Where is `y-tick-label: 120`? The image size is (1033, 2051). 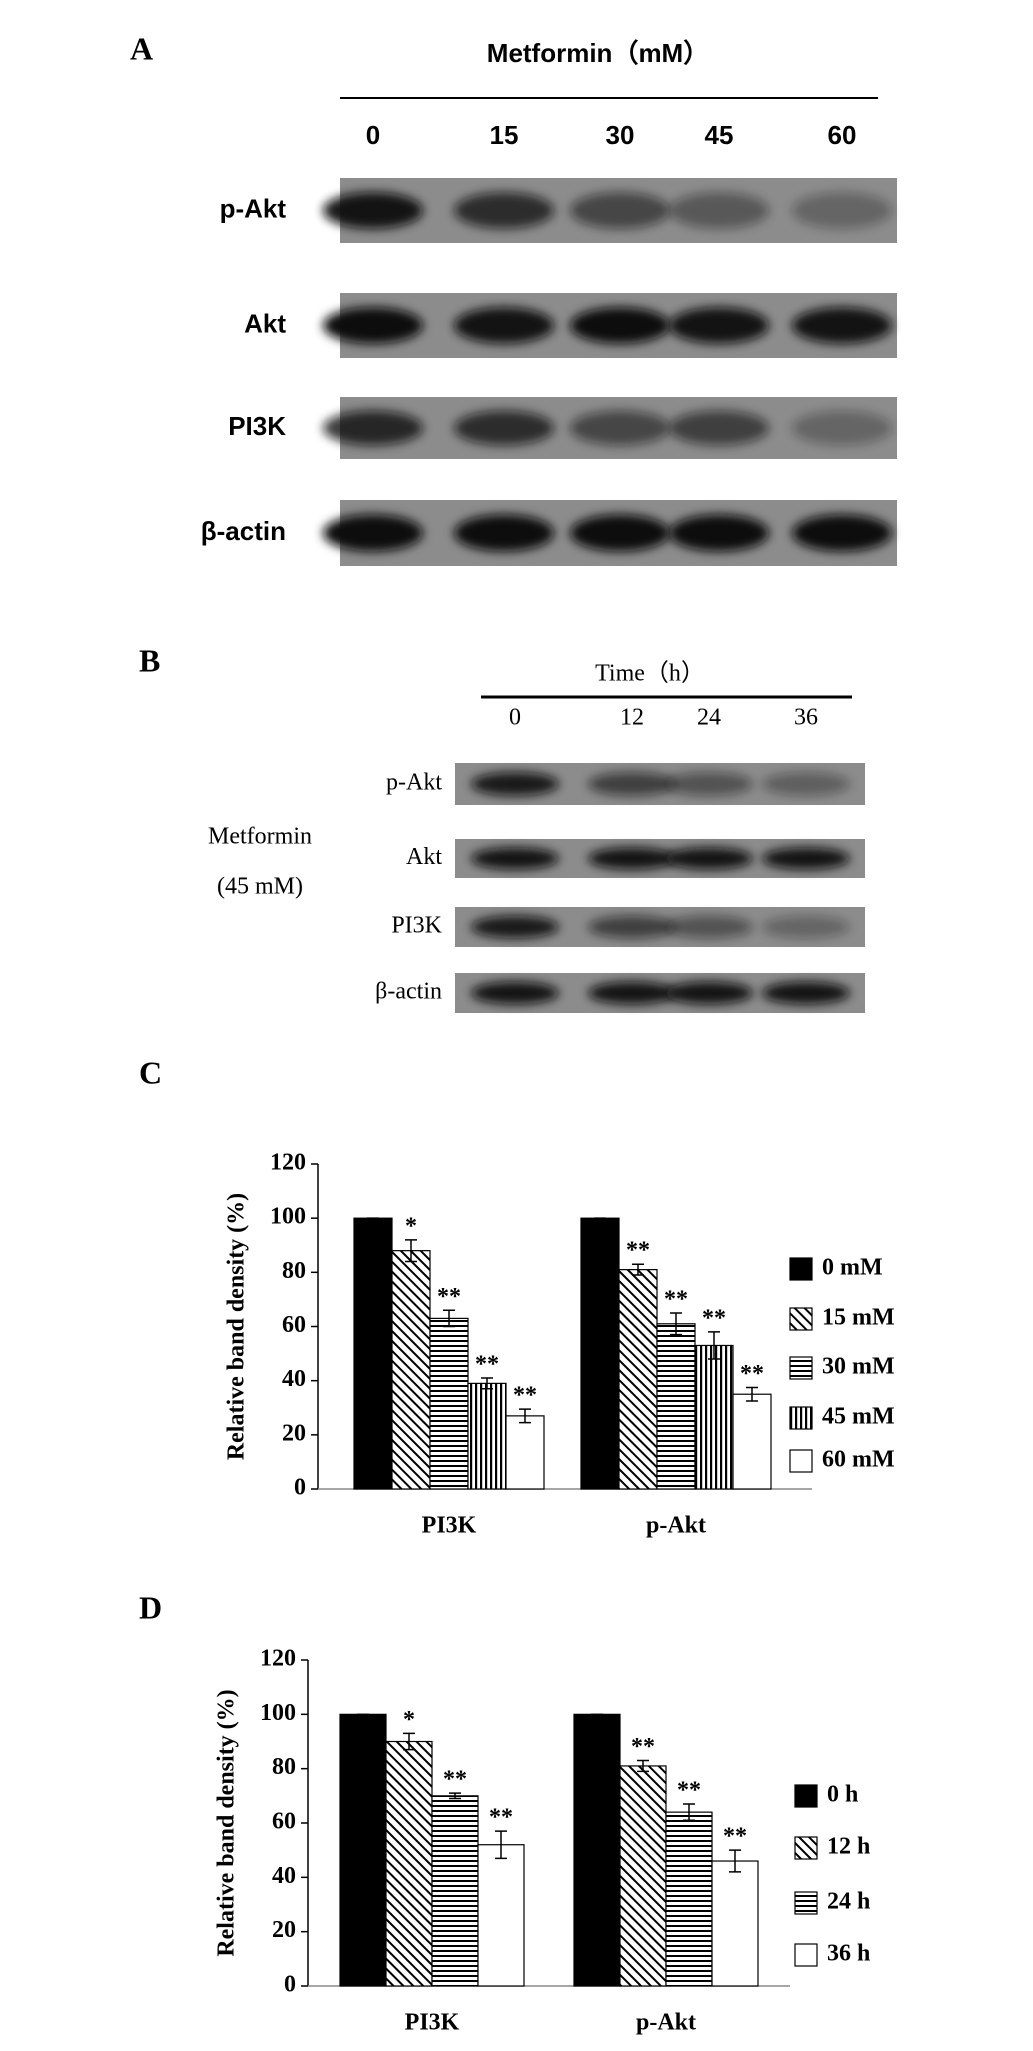
y-tick-label: 120 is located at coordinates (278, 1659).